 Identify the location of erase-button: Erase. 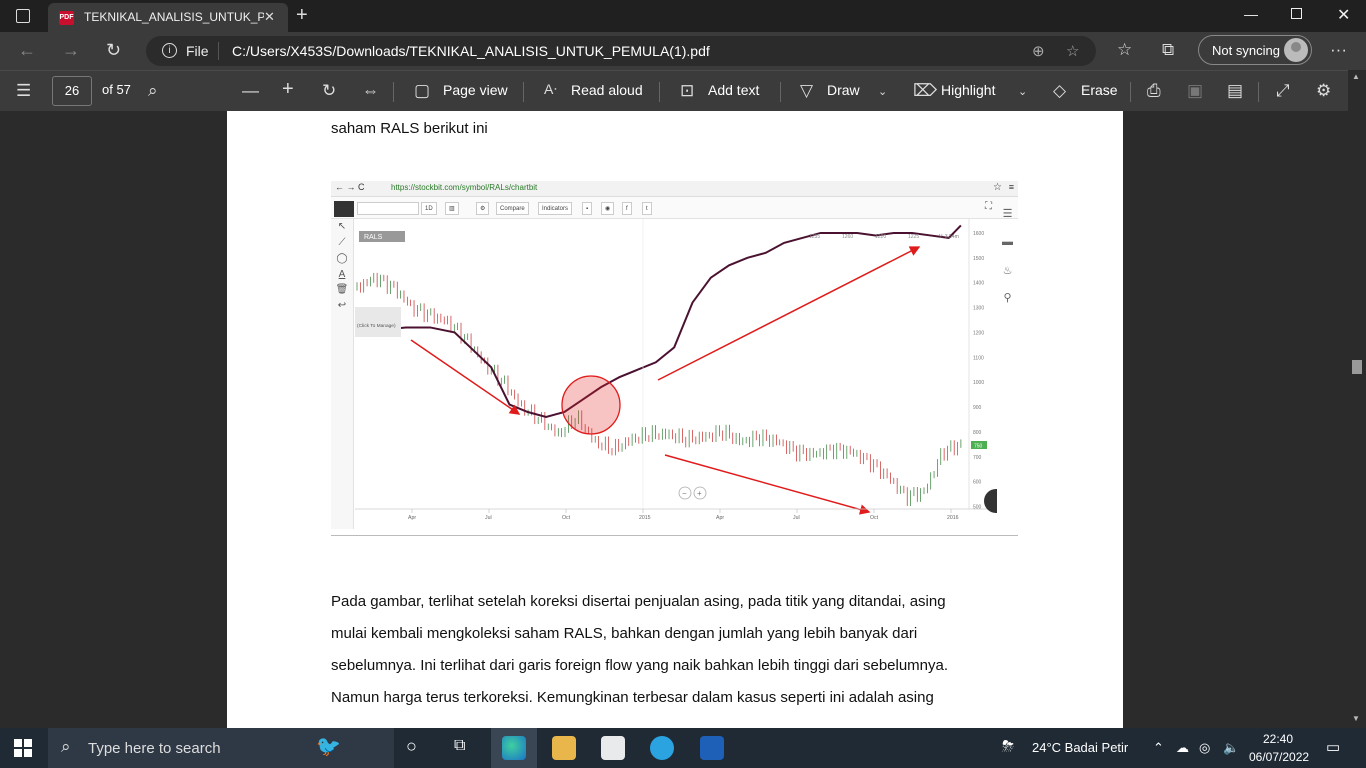
(1099, 90).